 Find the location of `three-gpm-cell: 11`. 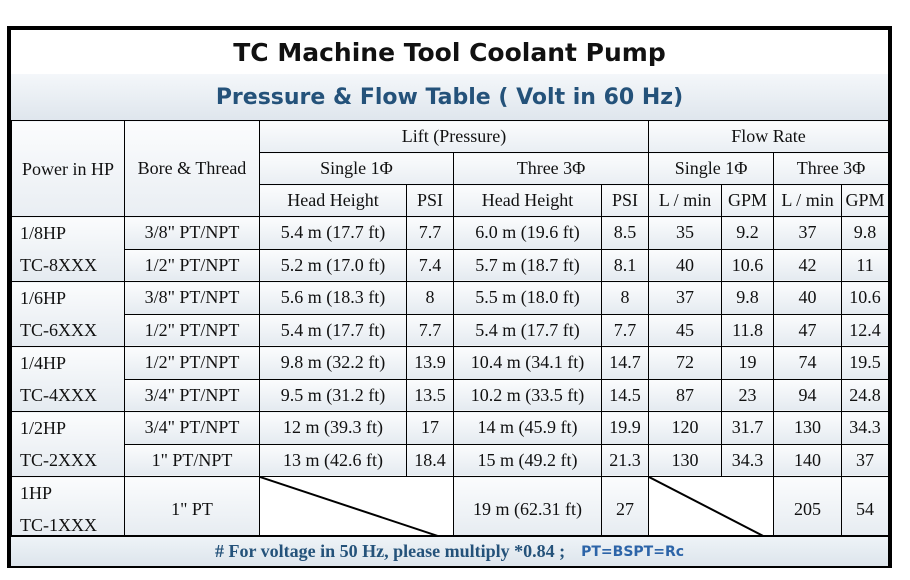

three-gpm-cell: 11 is located at coordinates (865, 265).